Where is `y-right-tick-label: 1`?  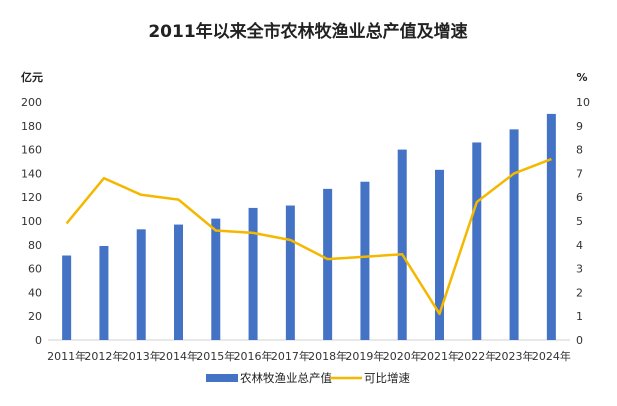 y-right-tick-label: 1 is located at coordinates (579, 316).